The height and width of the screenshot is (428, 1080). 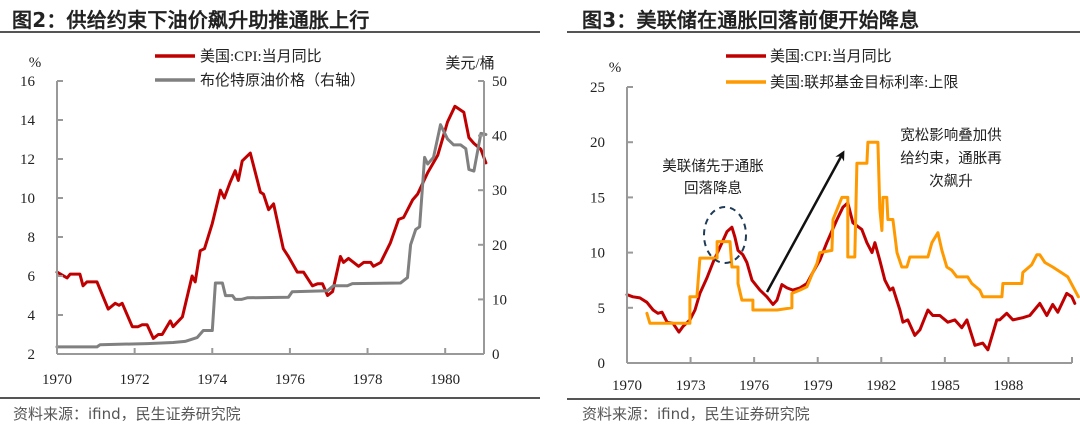 I want to click on panel-1-source: 资料来源：ifind，民生证券研究院, so click(x=127, y=414).